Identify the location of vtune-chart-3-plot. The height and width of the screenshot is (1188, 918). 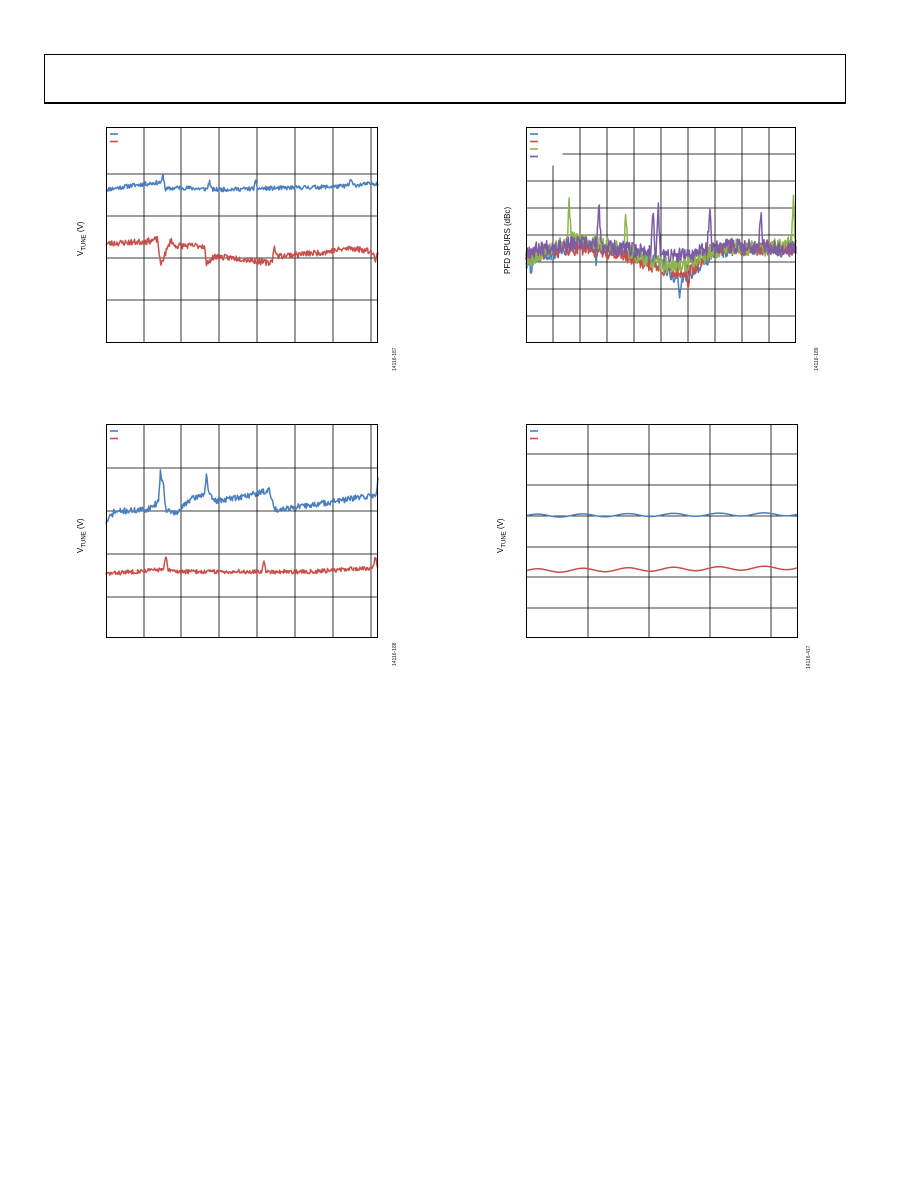
(662, 531).